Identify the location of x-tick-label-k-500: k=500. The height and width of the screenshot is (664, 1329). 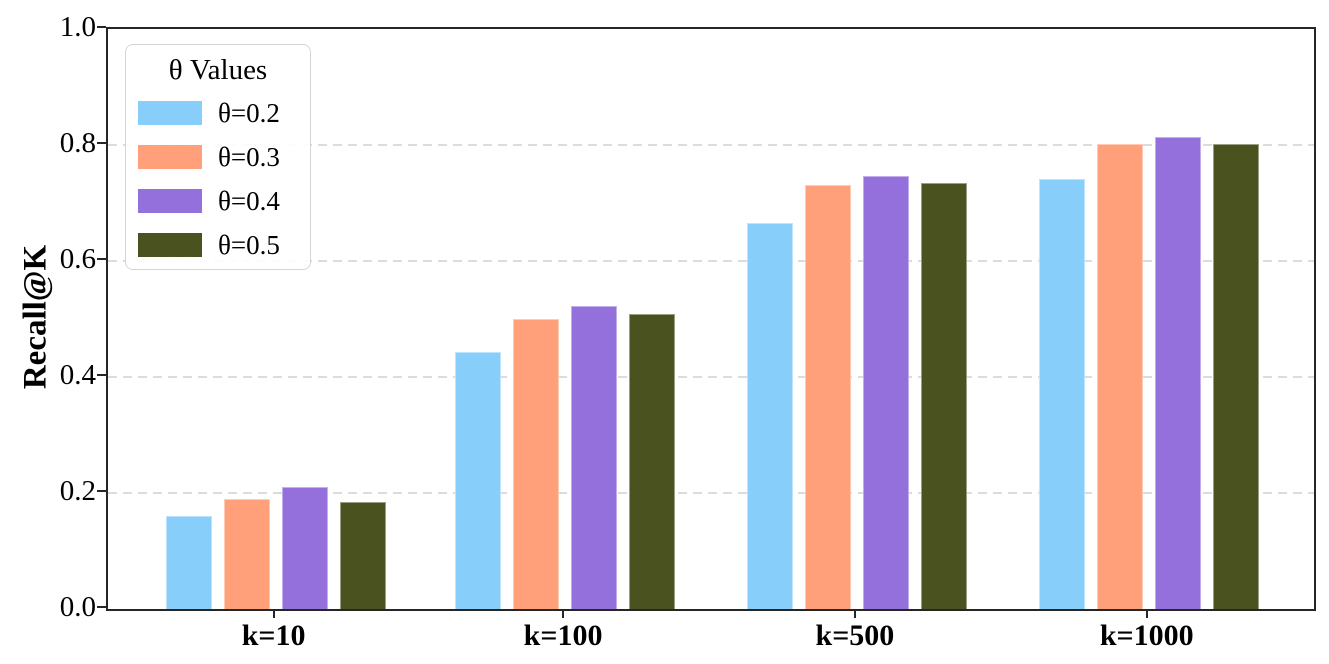
(855, 635).